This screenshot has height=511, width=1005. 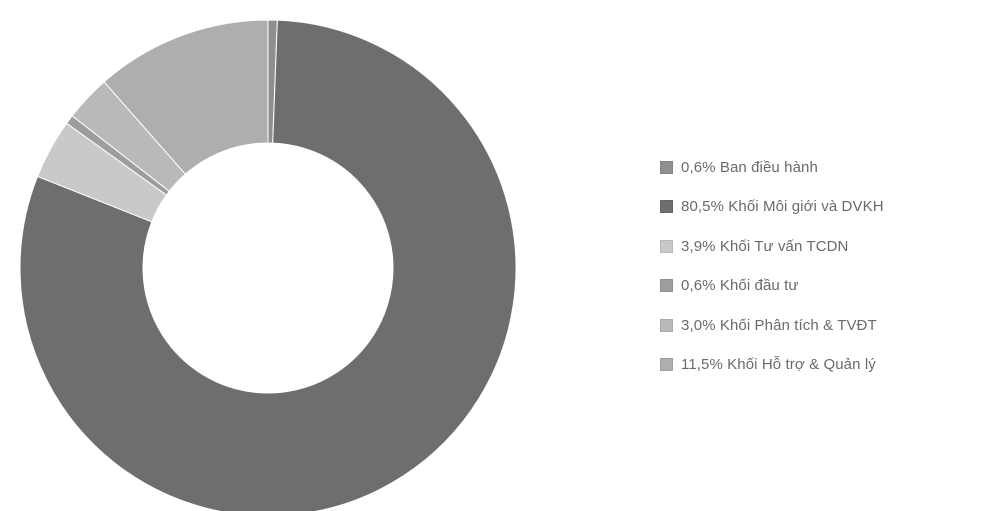 I want to click on legend-item: 11,5% Khối Hỗ trợ & Quản lý, so click(x=830, y=365).